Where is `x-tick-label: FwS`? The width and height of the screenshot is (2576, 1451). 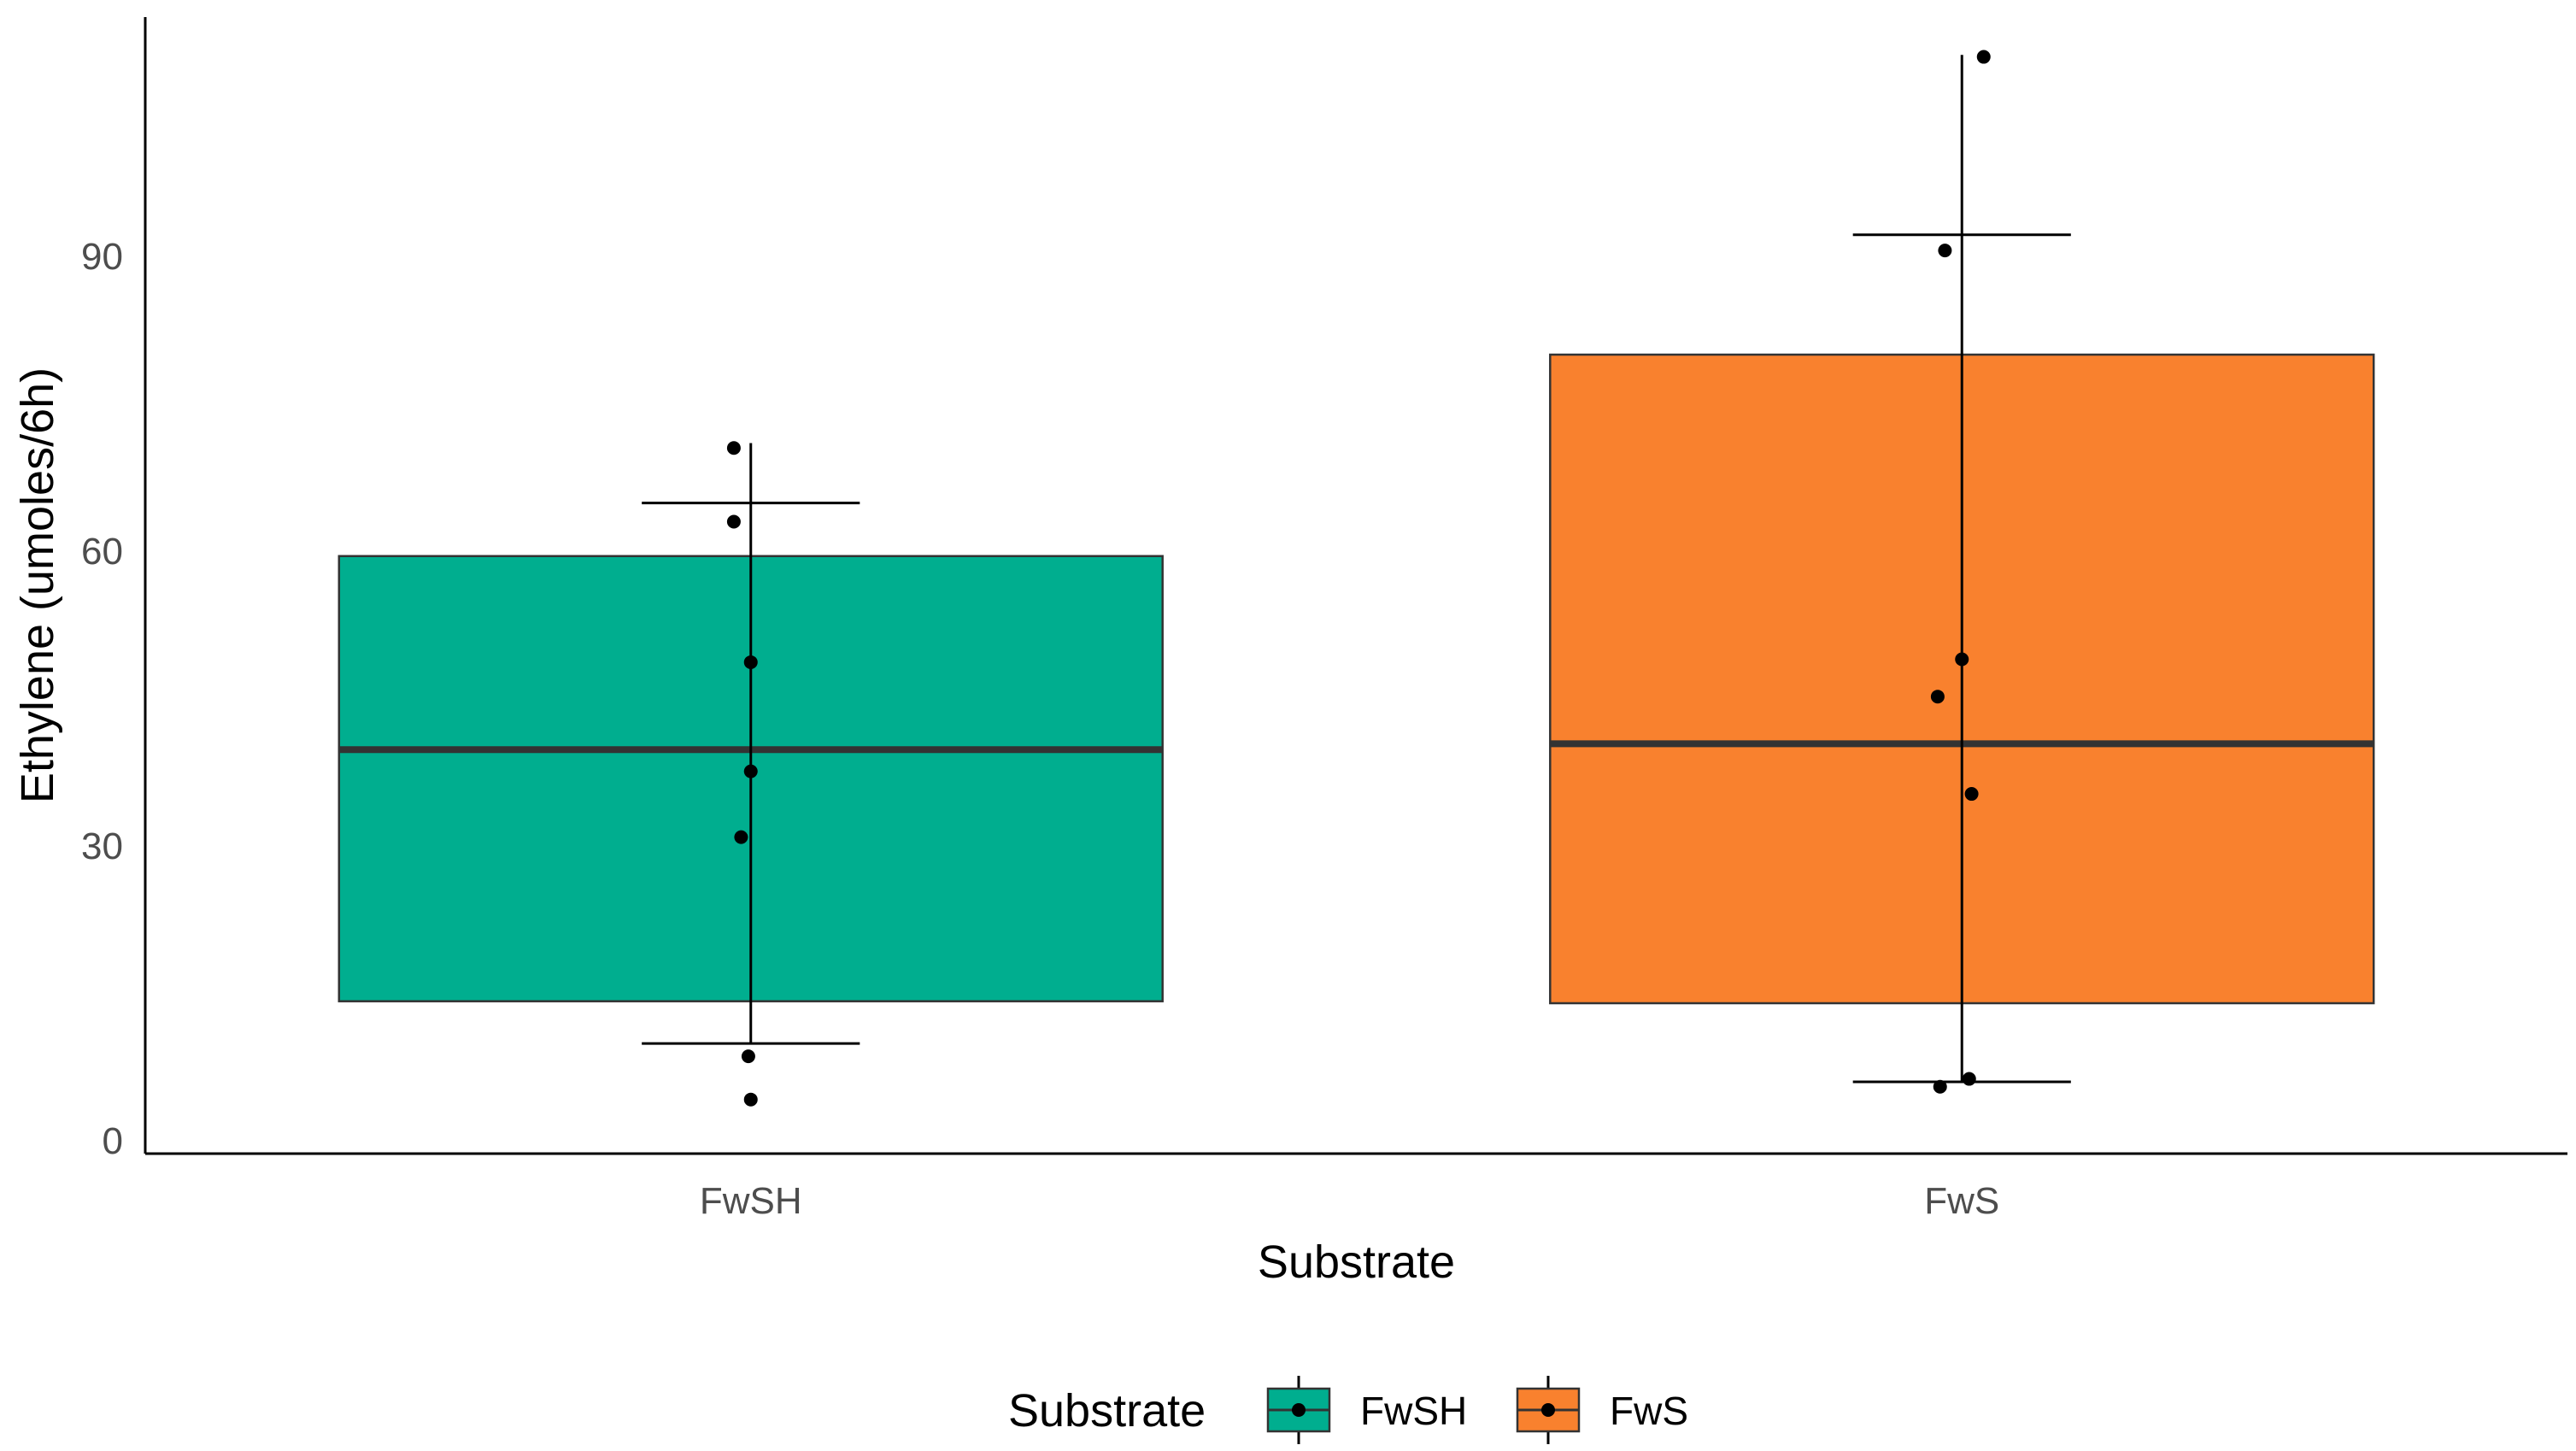
x-tick-label: FwS is located at coordinates (1961, 1201).